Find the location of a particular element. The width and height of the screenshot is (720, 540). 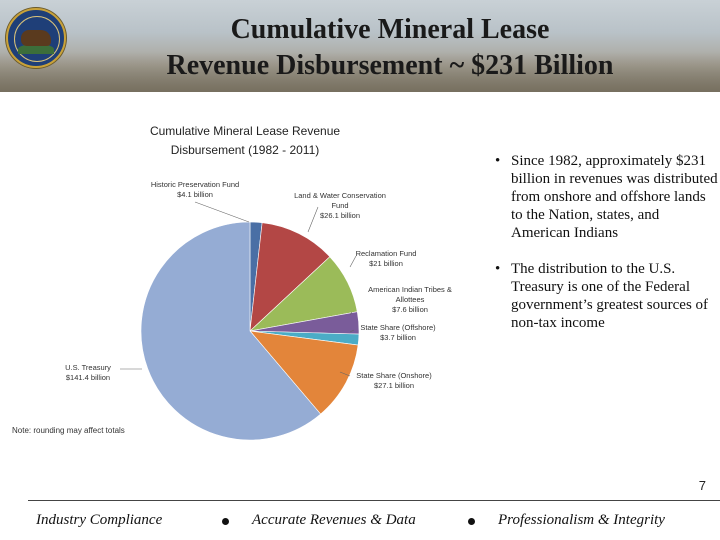

mountain-backdrop is located at coordinates (360, 72).